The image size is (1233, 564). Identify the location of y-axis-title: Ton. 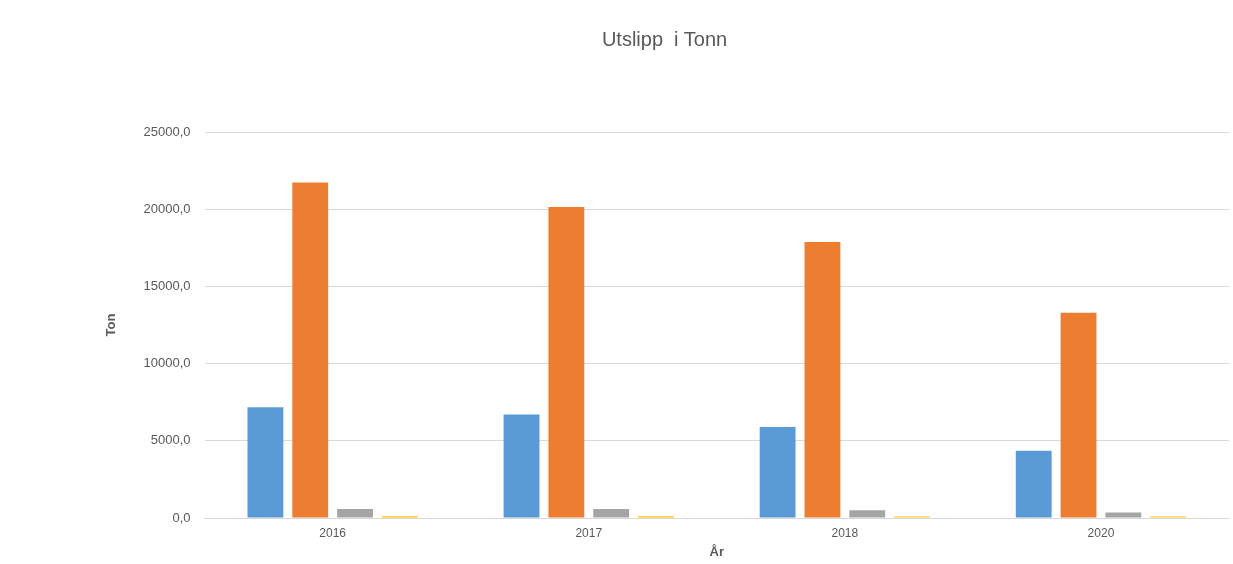
(111, 325).